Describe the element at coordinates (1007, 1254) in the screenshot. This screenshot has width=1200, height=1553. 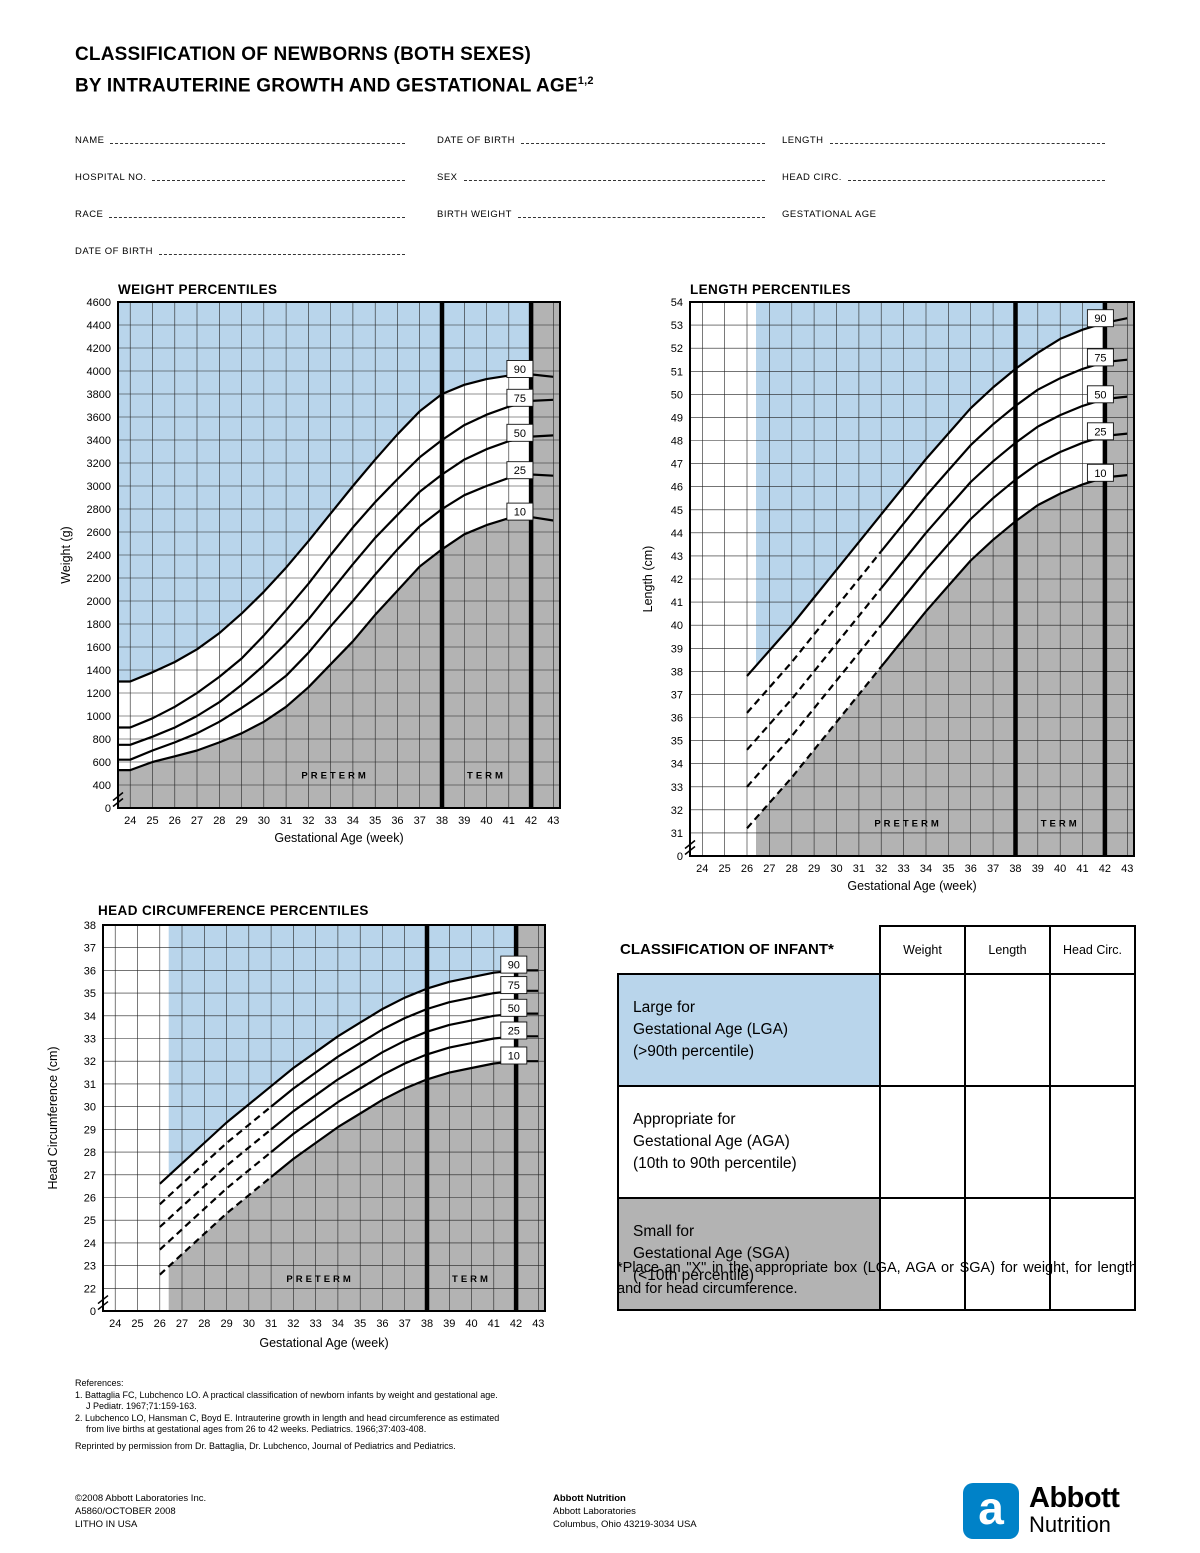
I see `sga-length-cell` at that location.